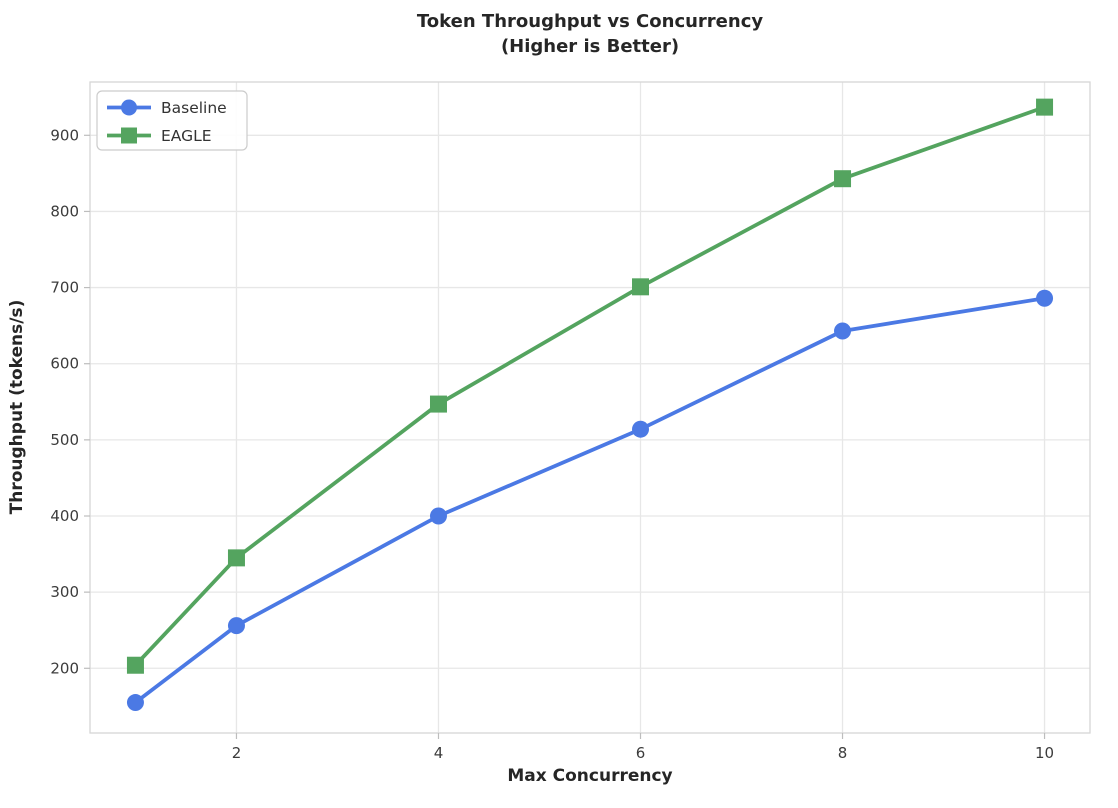 The height and width of the screenshot is (808, 1118). Describe the element at coordinates (589, 776) in the screenshot. I see `x-axis-label: Max Concurrency` at that location.